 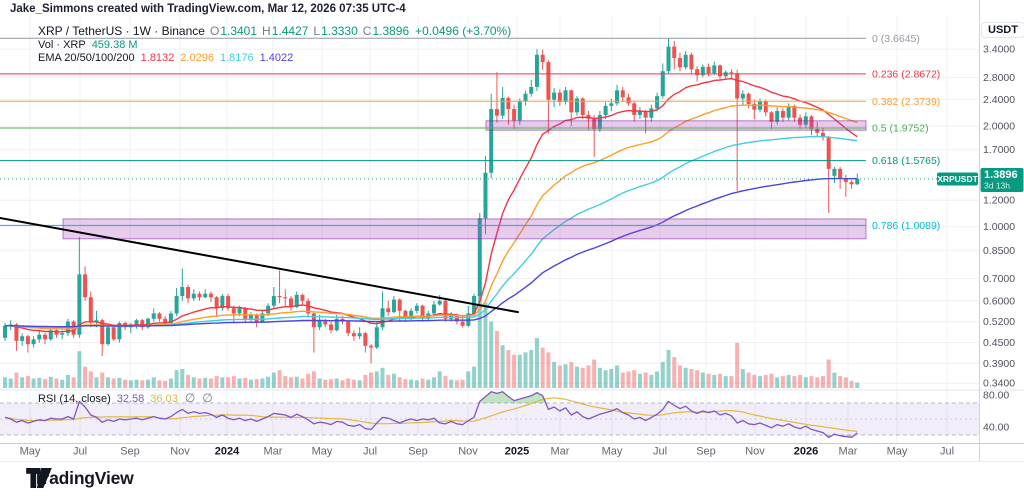 I want to click on rsi-band-toggle-icon: ∅, so click(x=190, y=398).